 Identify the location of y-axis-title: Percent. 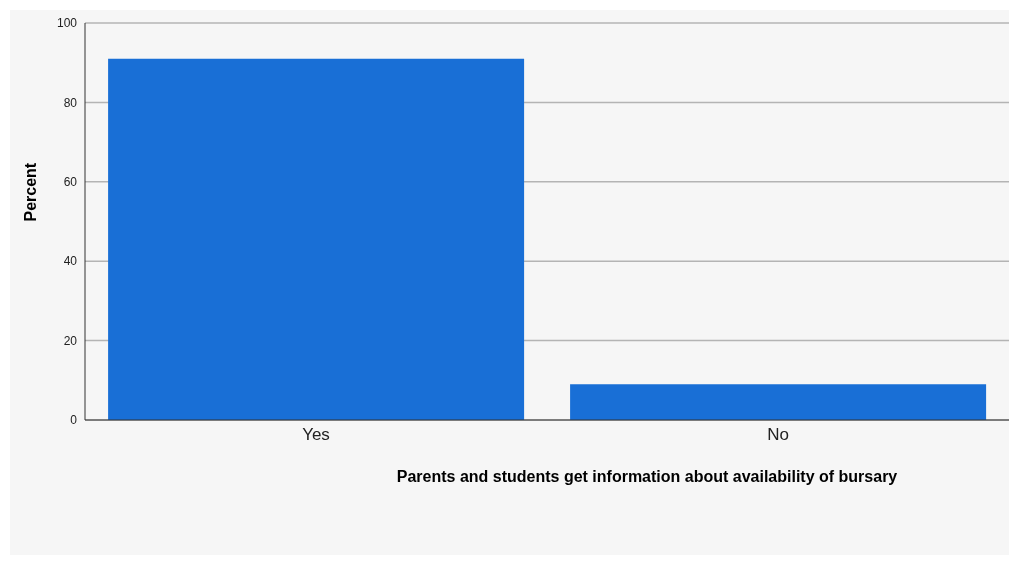
(30, 192).